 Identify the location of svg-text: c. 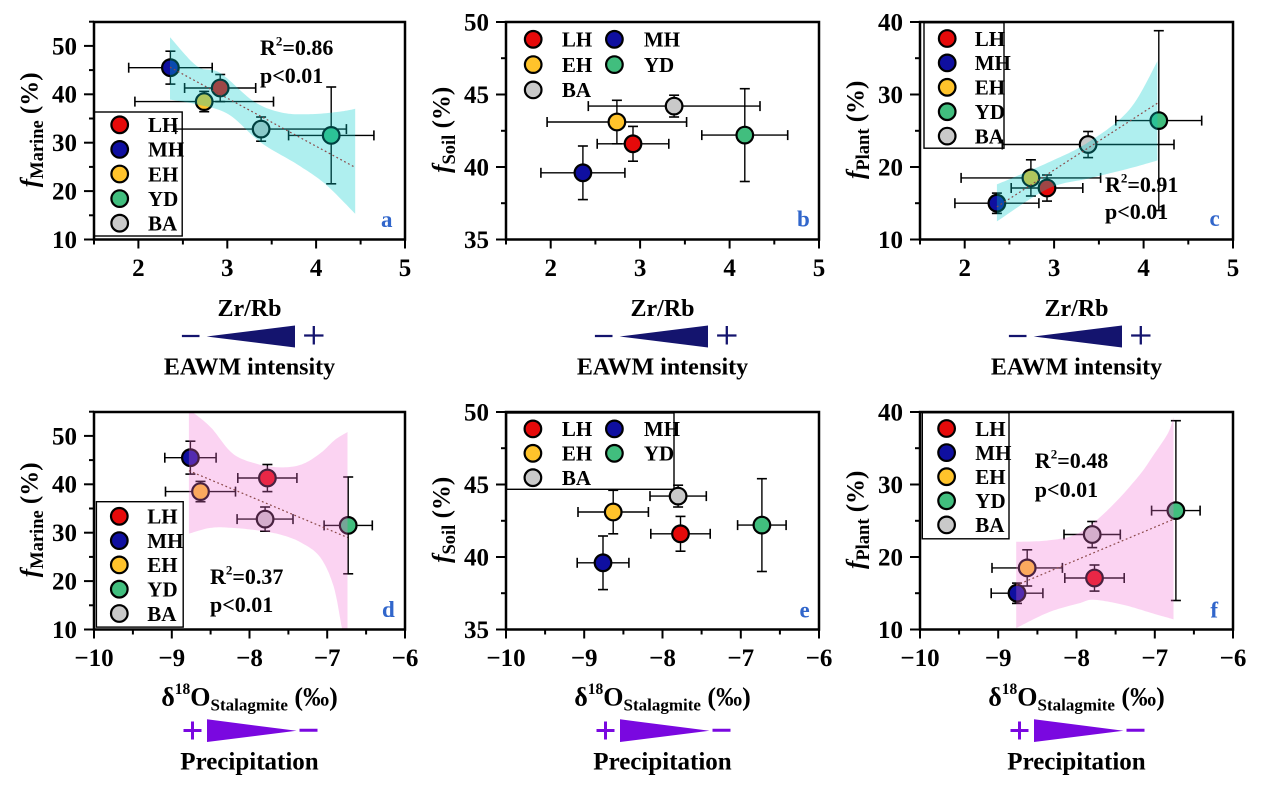
(1215, 218).